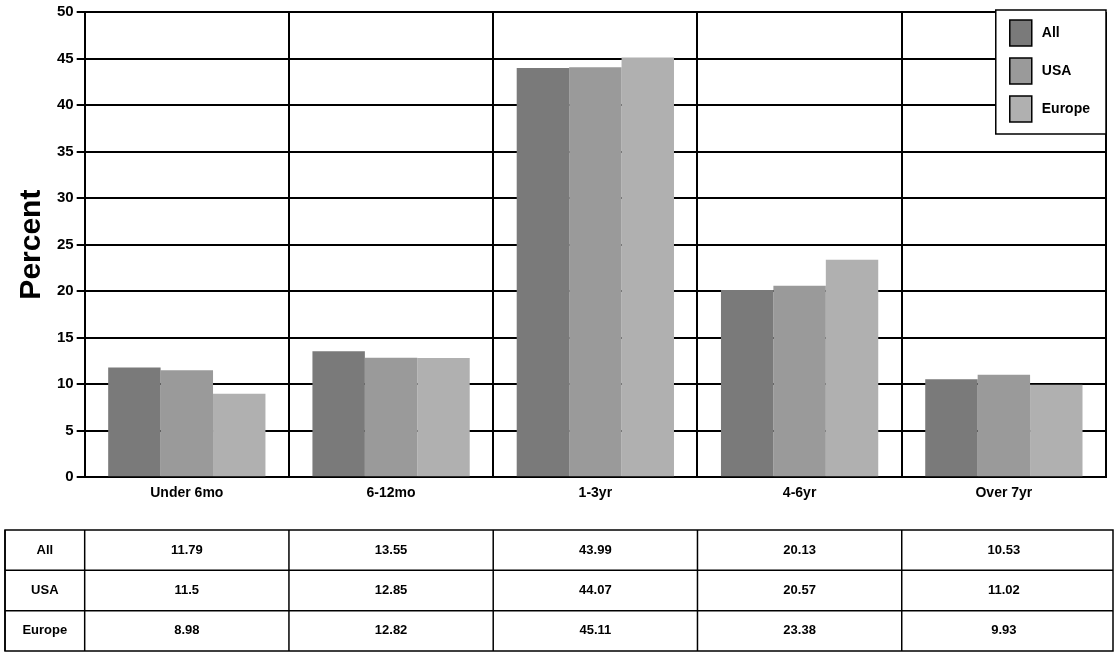  What do you see at coordinates (186, 549) in the screenshot?
I see `data-label: 11.79` at bounding box center [186, 549].